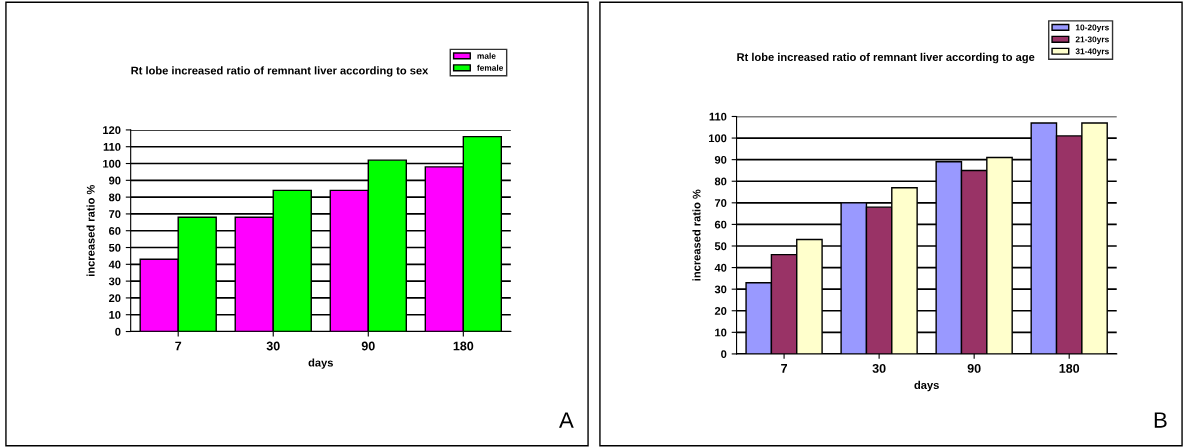 The image size is (1188, 448). Describe the element at coordinates (280, 71) in the screenshot. I see `chart-title: Rt lobe increased ratio of remnant liver according to sex` at that location.